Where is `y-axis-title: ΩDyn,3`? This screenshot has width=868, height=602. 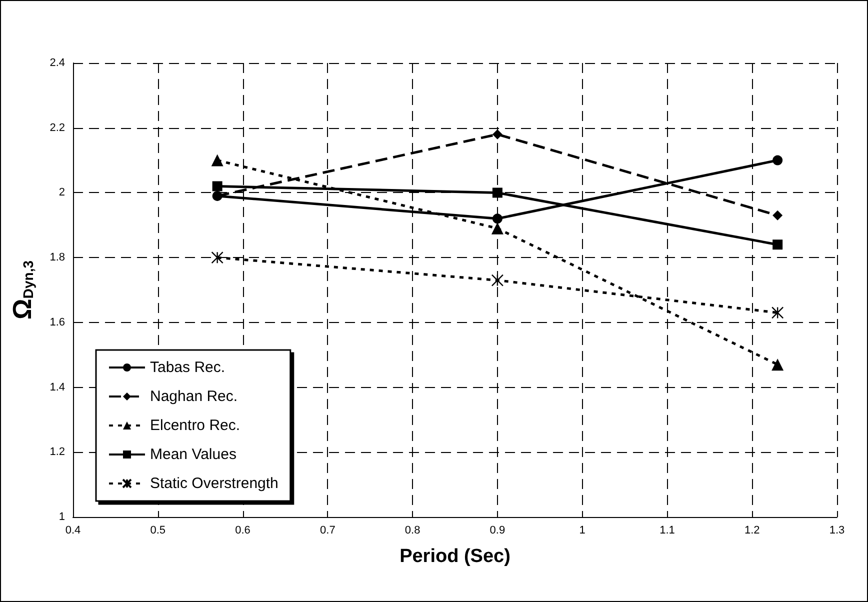 y-axis-title: ΩDyn,3 is located at coordinates (22, 290).